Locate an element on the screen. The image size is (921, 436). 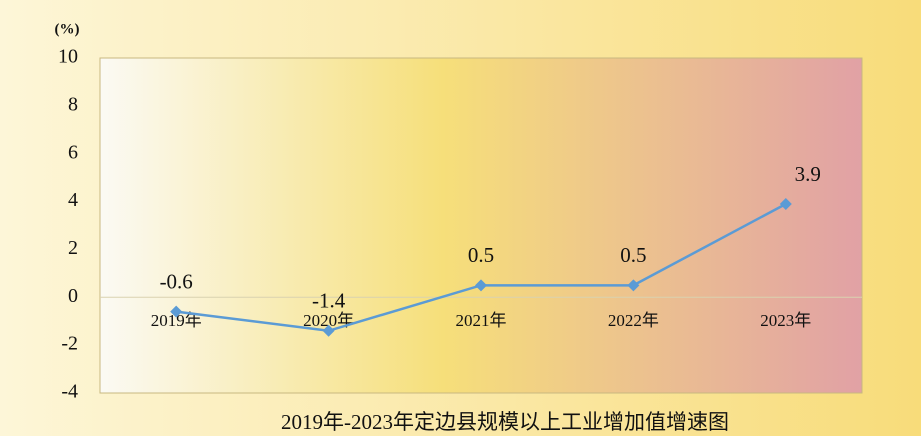
x-tick-label: 2022年 is located at coordinates (633, 320).